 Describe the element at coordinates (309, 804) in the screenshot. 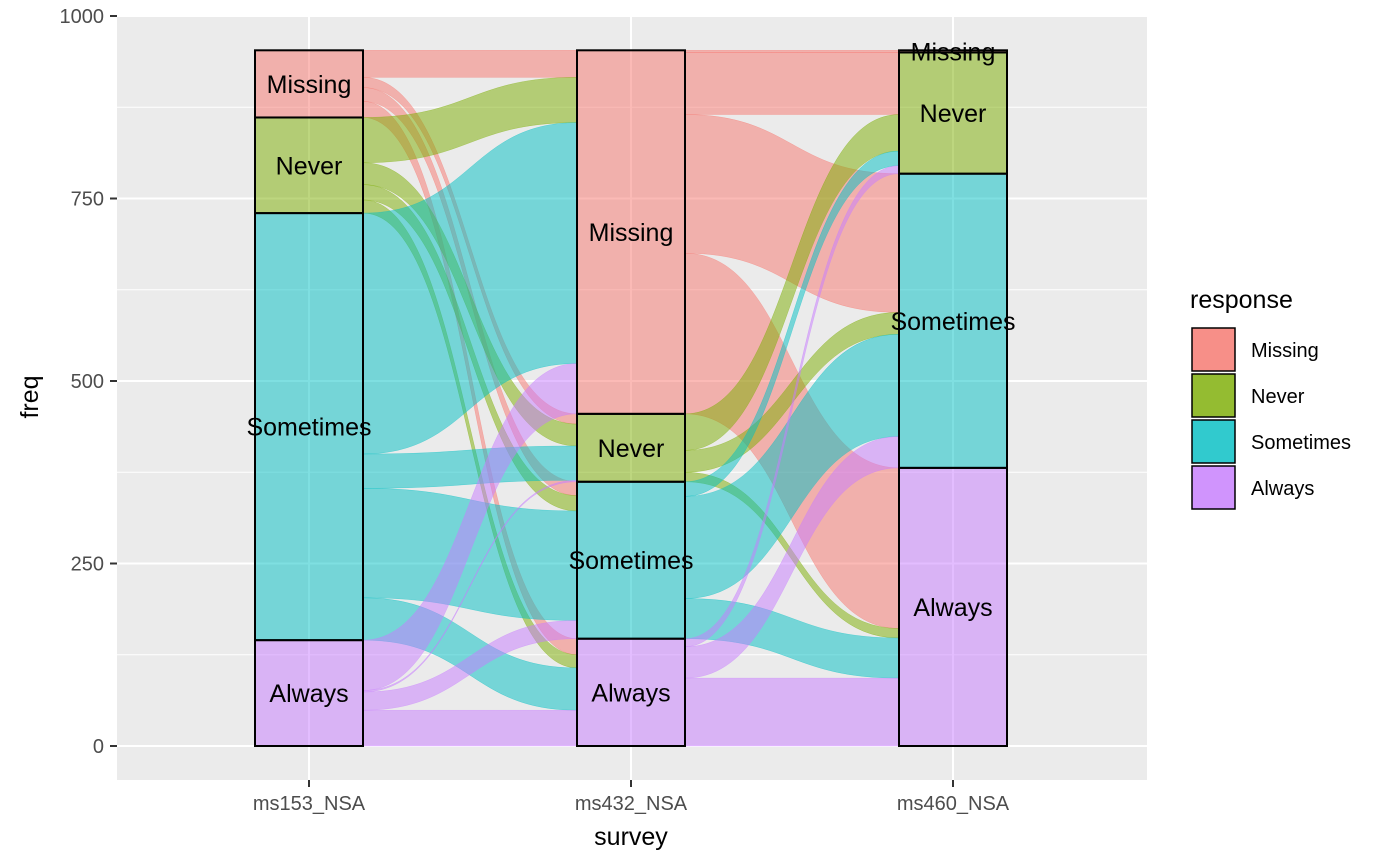

I see `x-tick-label: ms153_NSA` at that location.